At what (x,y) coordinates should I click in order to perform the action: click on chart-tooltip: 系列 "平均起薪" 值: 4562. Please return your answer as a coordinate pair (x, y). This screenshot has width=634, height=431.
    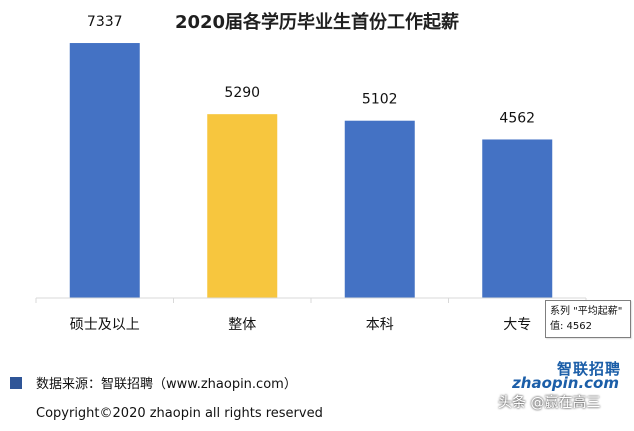
    Looking at the image, I should click on (588, 319).